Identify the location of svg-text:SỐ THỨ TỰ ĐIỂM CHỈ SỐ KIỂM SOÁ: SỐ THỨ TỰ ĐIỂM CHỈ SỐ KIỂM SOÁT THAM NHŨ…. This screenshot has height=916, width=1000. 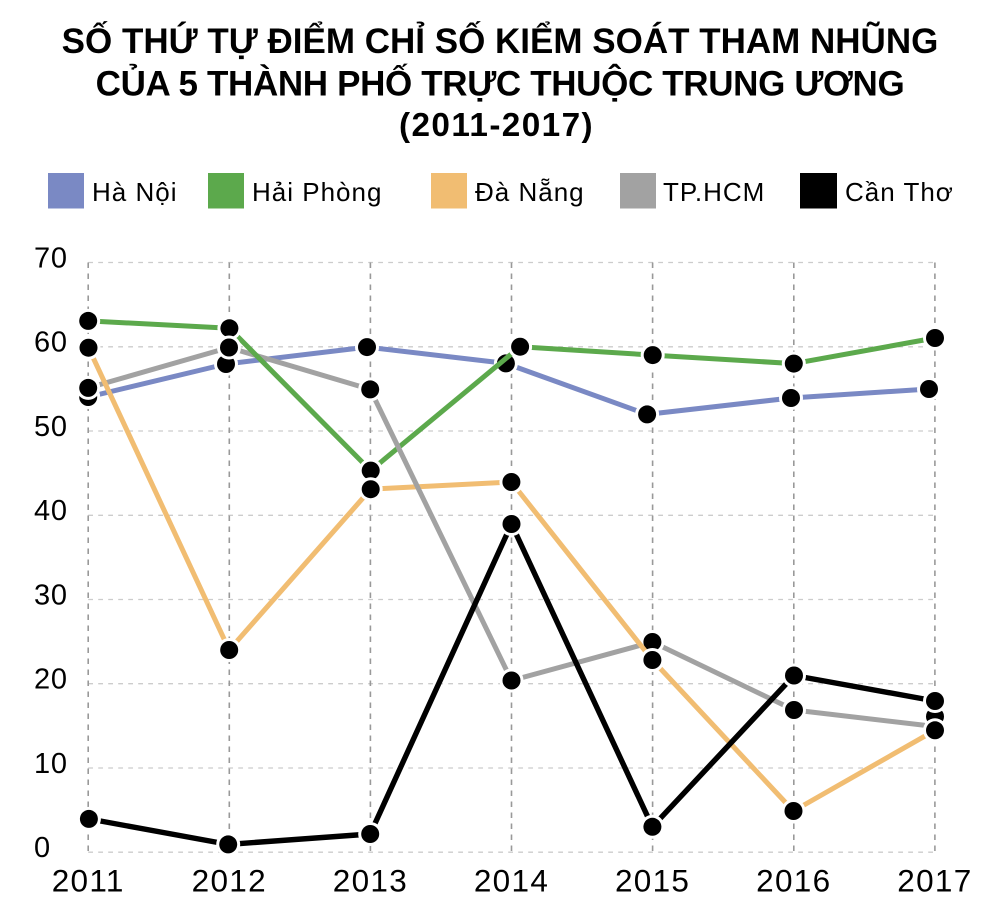
(500, 41).